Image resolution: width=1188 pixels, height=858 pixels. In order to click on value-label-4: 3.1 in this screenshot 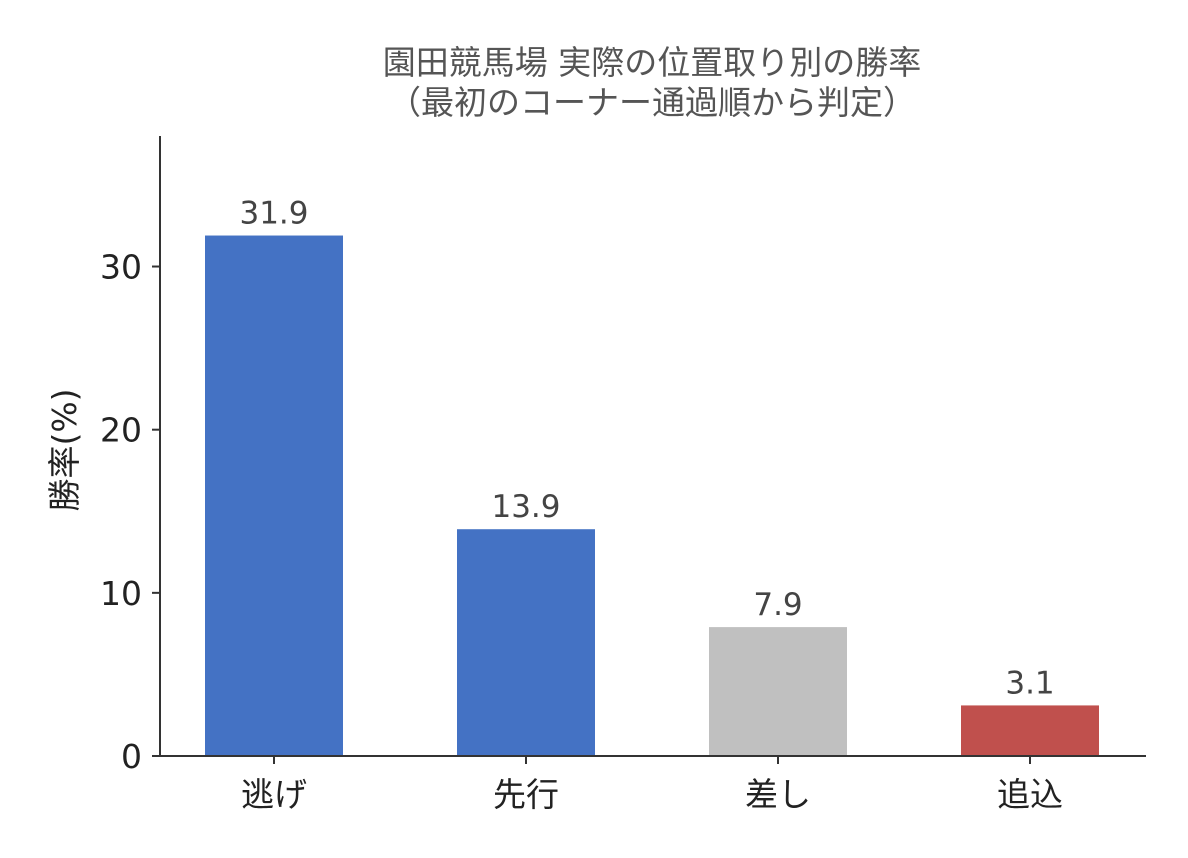, I will do `click(1029, 683)`.